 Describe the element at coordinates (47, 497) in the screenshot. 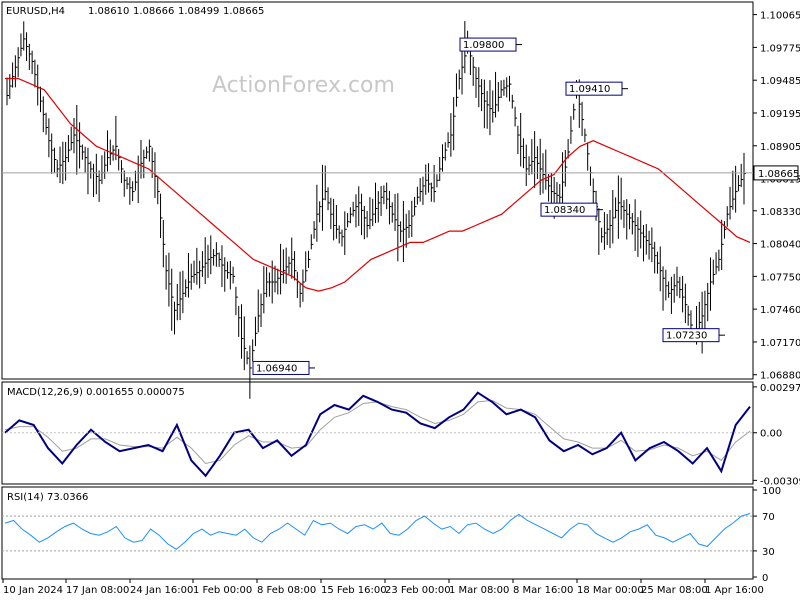

I see `rsi-title: RSI(14) 73.0366` at that location.